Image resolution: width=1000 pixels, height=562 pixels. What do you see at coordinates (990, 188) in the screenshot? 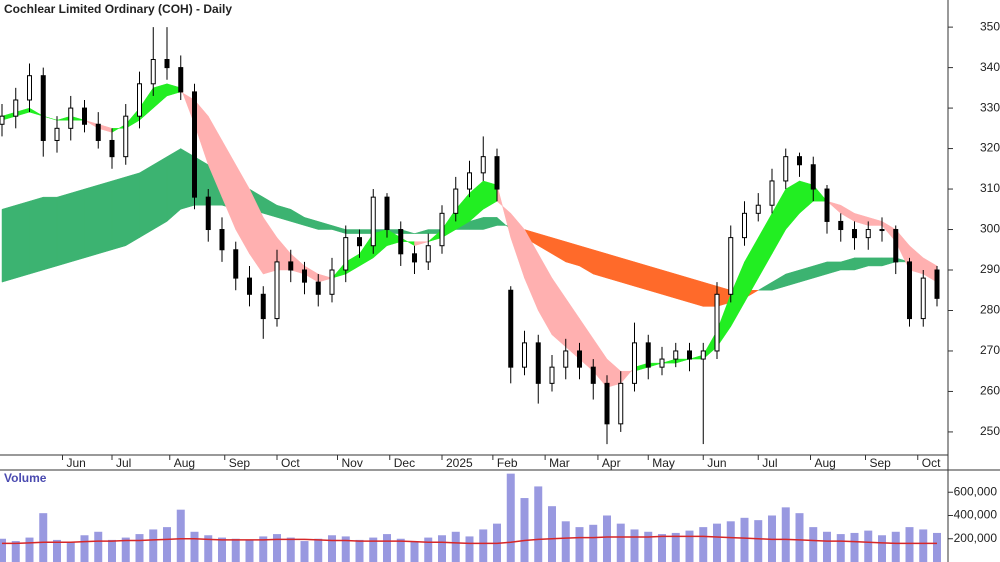
I see `y-tick-label: 310` at bounding box center [990, 188].